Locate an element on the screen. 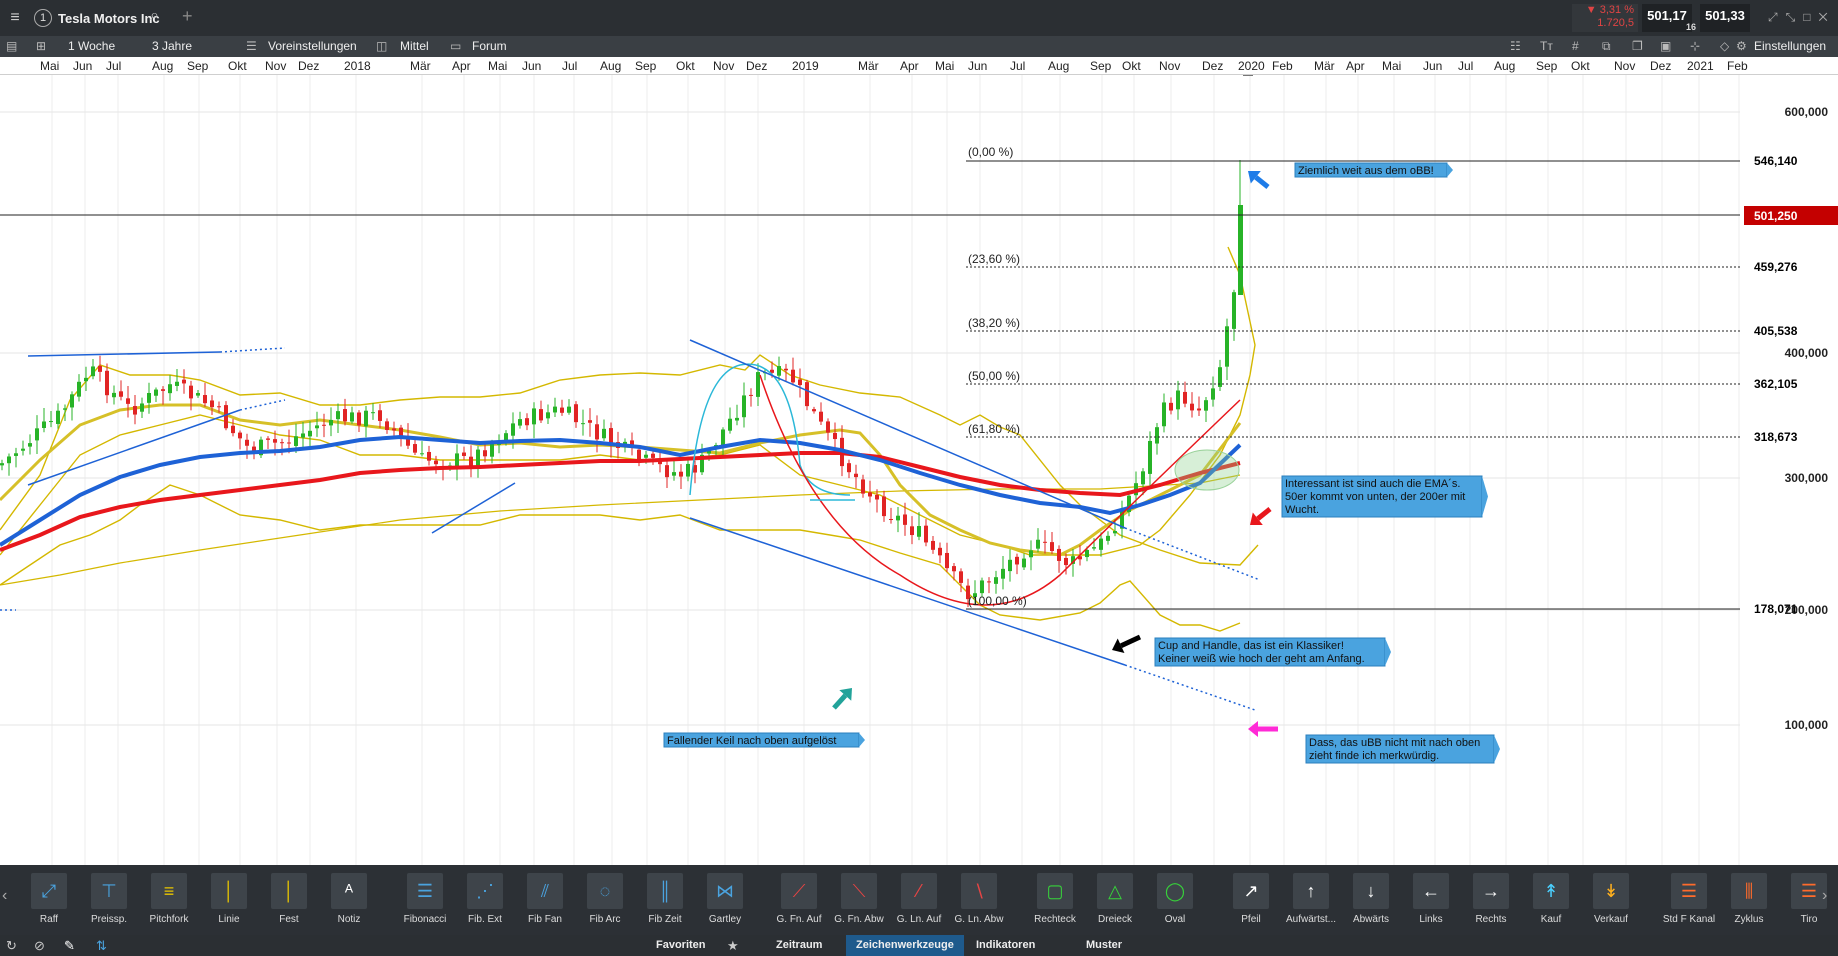 The width and height of the screenshot is (1838, 956). hamburger-icon: ≡ is located at coordinates (15, 17).